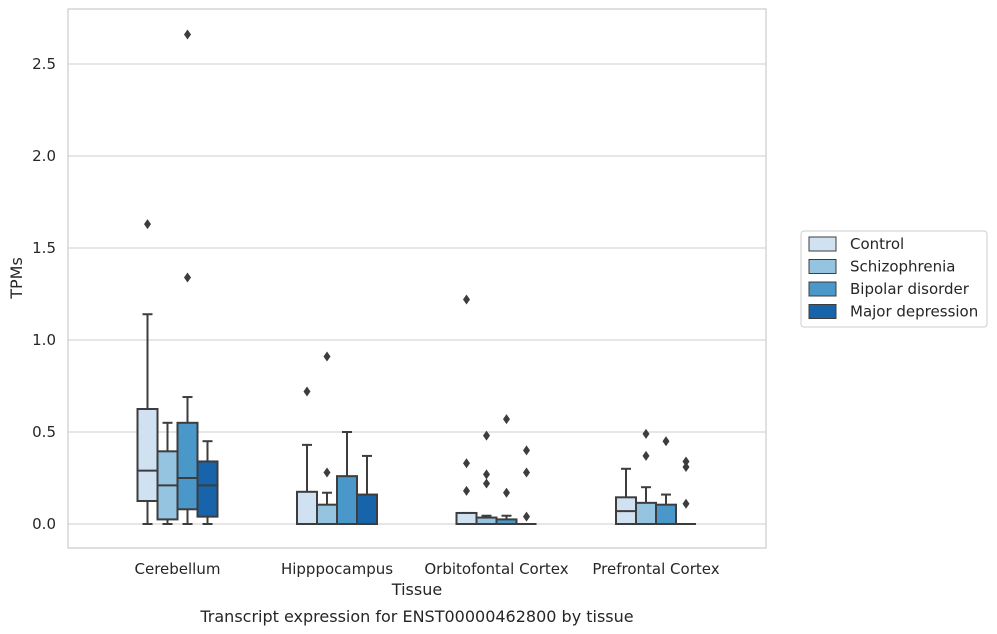 This screenshot has height=634, width=997. What do you see at coordinates (44, 64) in the screenshot?
I see `y-tick-label: 2.5` at bounding box center [44, 64].